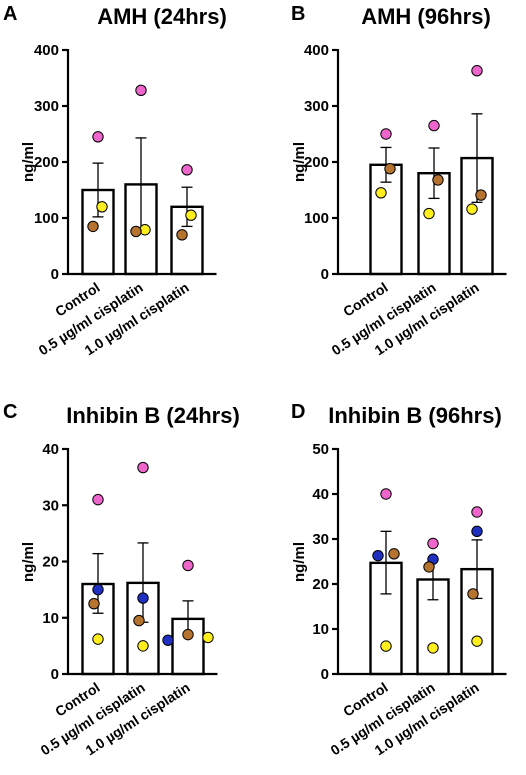  What do you see at coordinates (431, 158) in the screenshot?
I see `error-bars` at bounding box center [431, 158].